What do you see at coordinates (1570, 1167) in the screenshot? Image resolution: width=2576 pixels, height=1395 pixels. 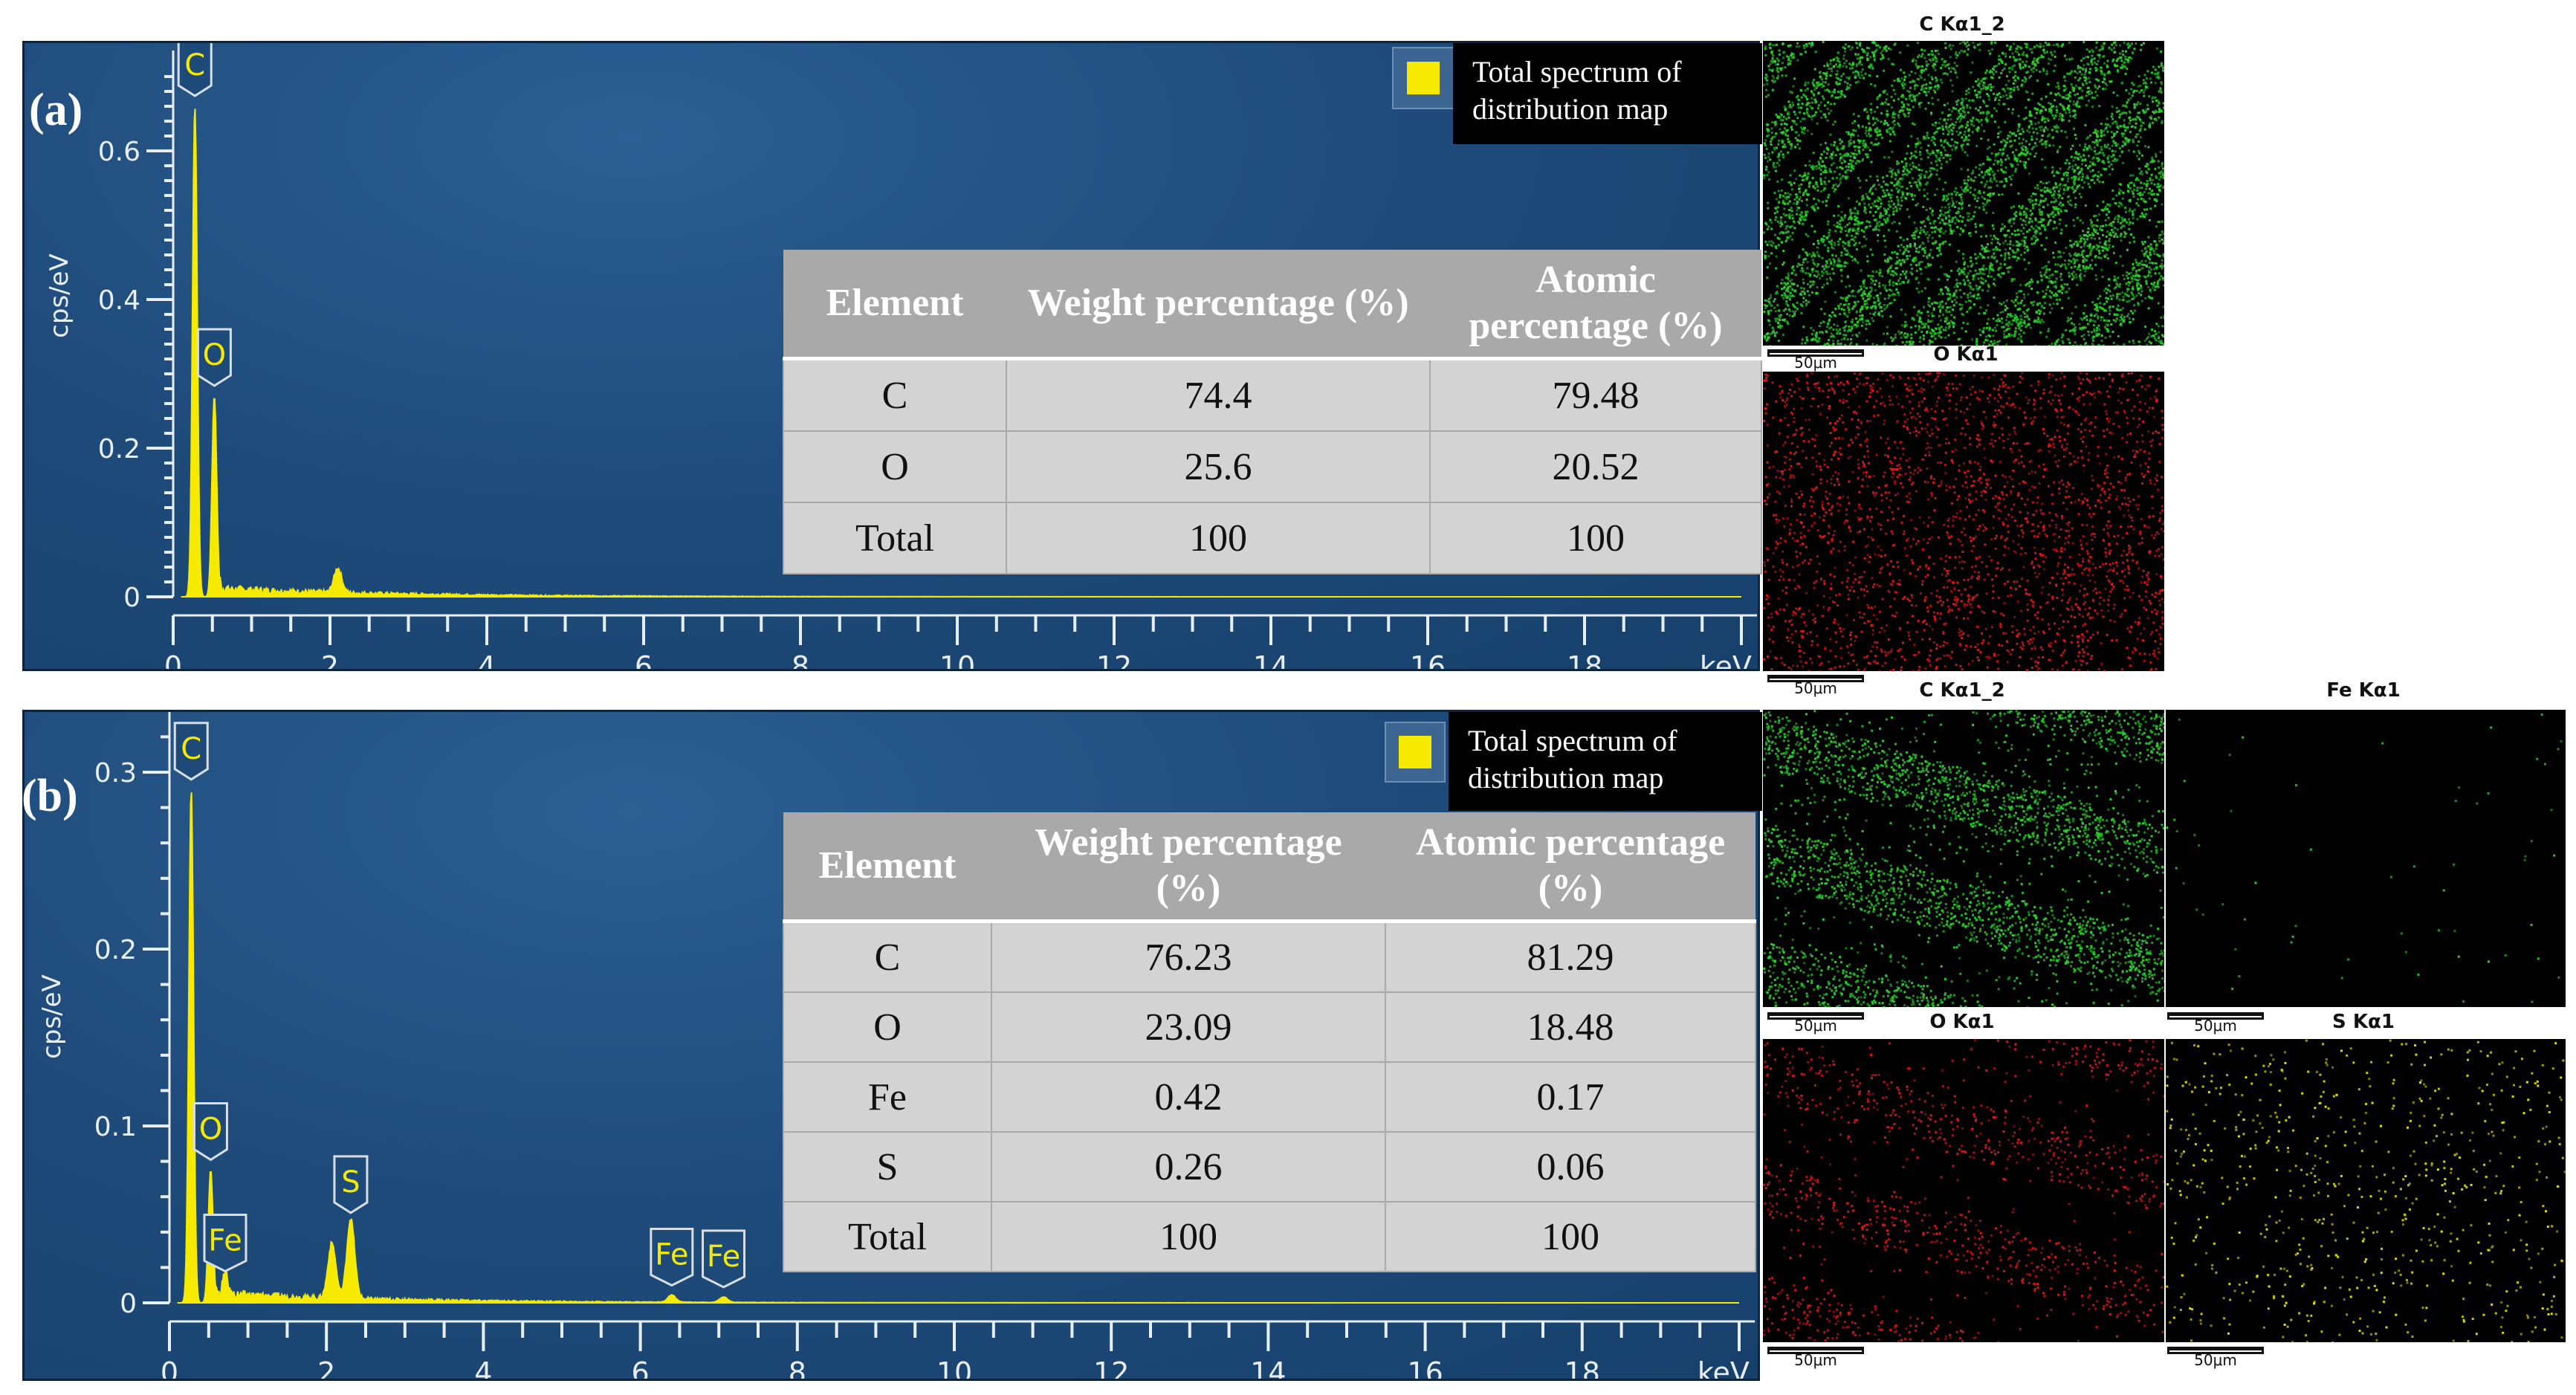 I see `table-cell: 0.06` at bounding box center [1570, 1167].